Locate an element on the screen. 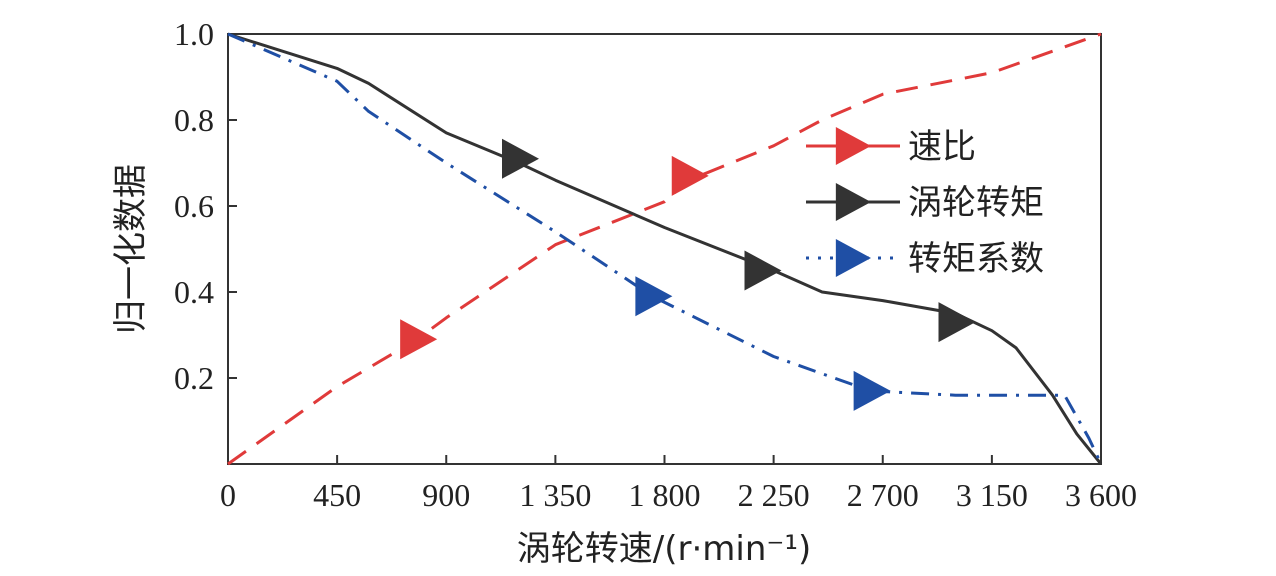  y-tick-label: 0.8 is located at coordinates (194, 120).